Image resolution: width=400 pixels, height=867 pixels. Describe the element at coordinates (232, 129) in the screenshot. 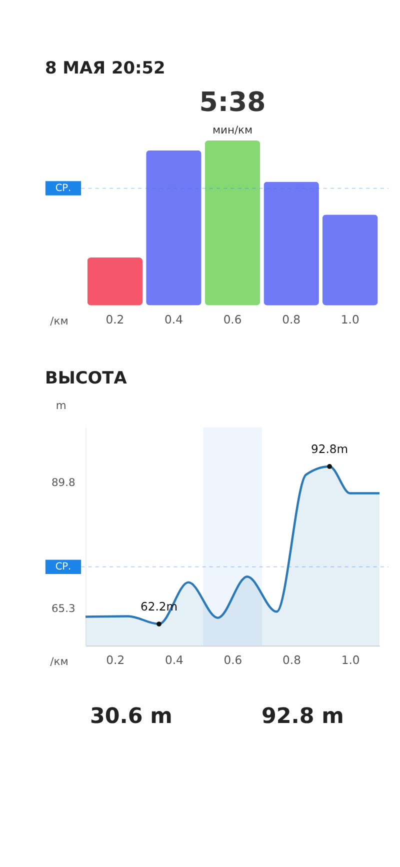

I see `annotation: мин/км` at that location.